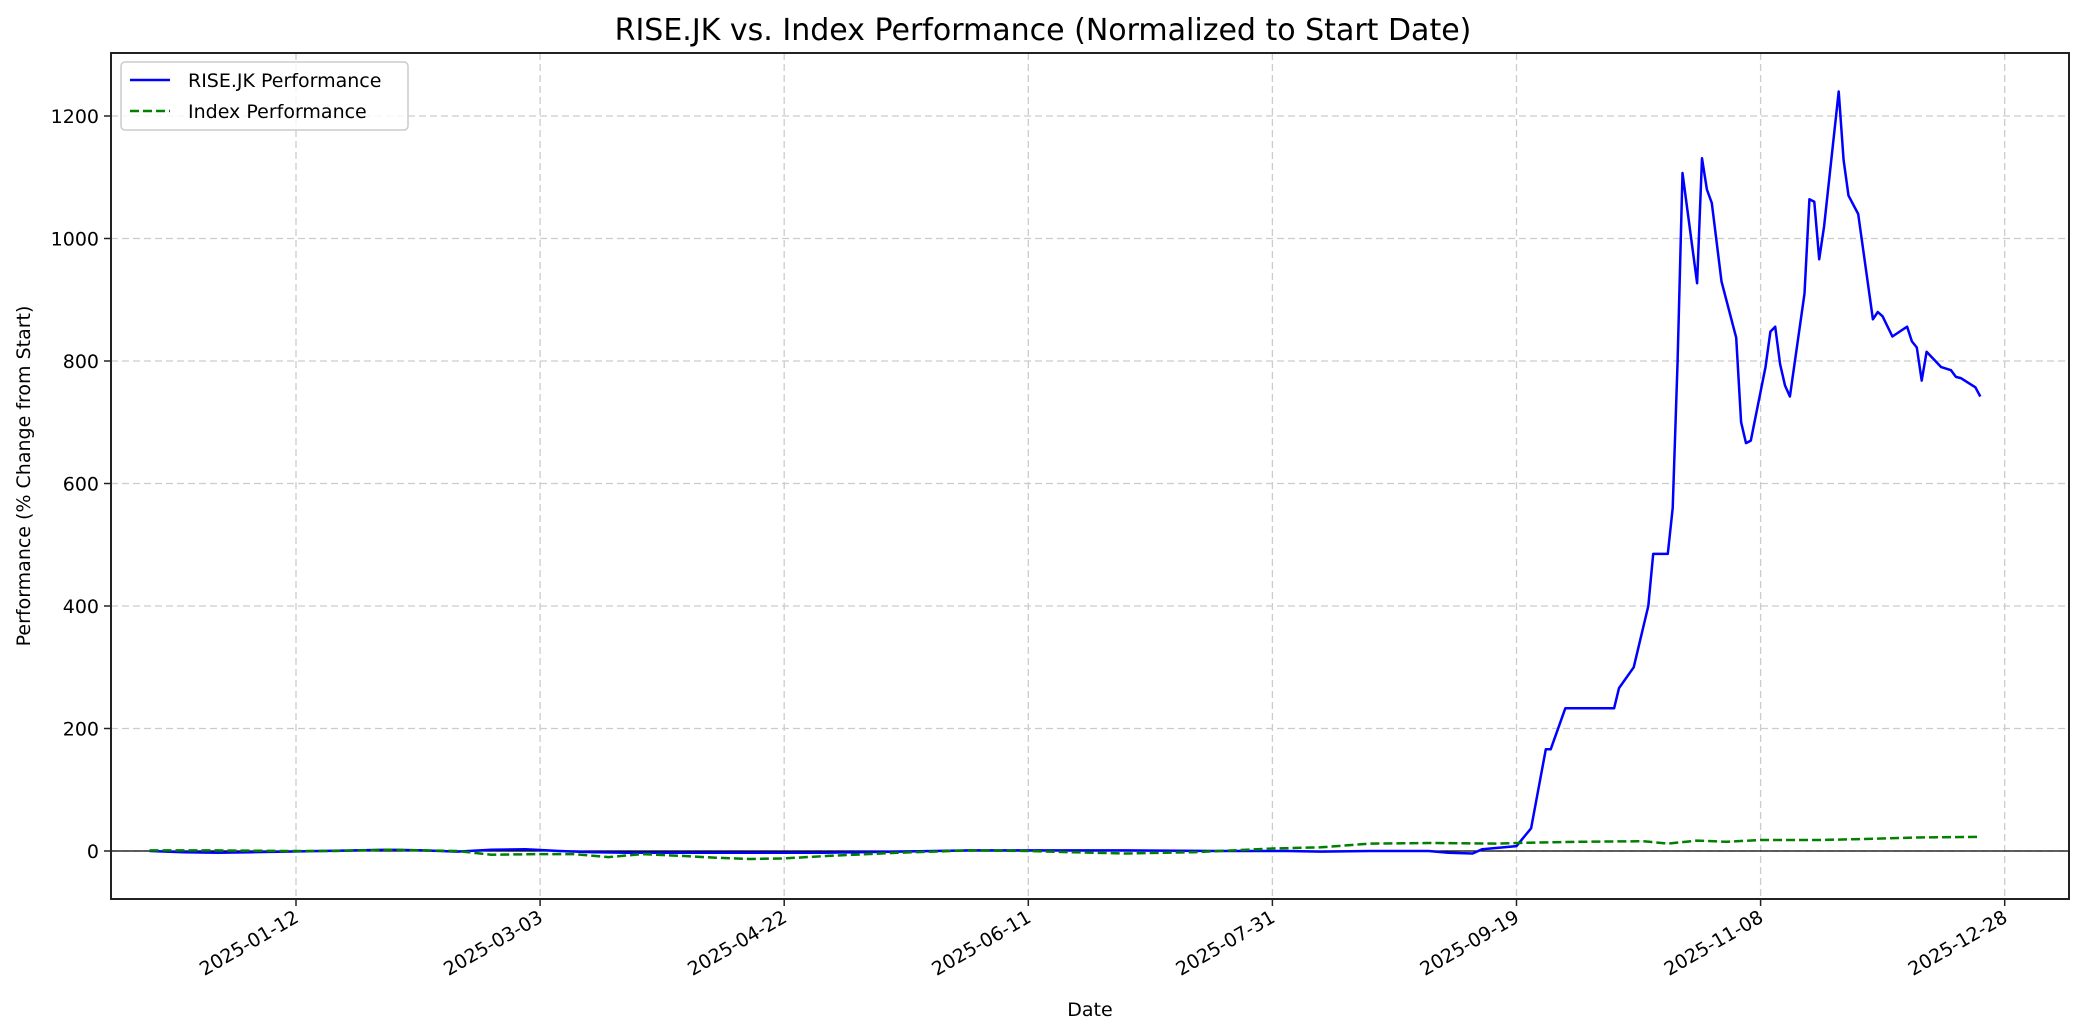 This screenshot has width=2084, height=1035. Describe the element at coordinates (1958, 943) in the screenshot. I see `x-tick-label: 2025-12-28` at that location.